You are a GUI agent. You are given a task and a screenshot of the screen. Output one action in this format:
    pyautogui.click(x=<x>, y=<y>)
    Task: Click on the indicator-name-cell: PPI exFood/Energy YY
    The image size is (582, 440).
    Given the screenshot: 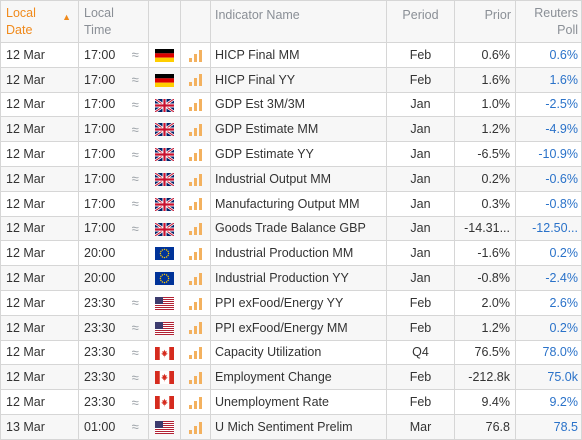 What is the action you would take?
    pyautogui.click(x=298, y=302)
    